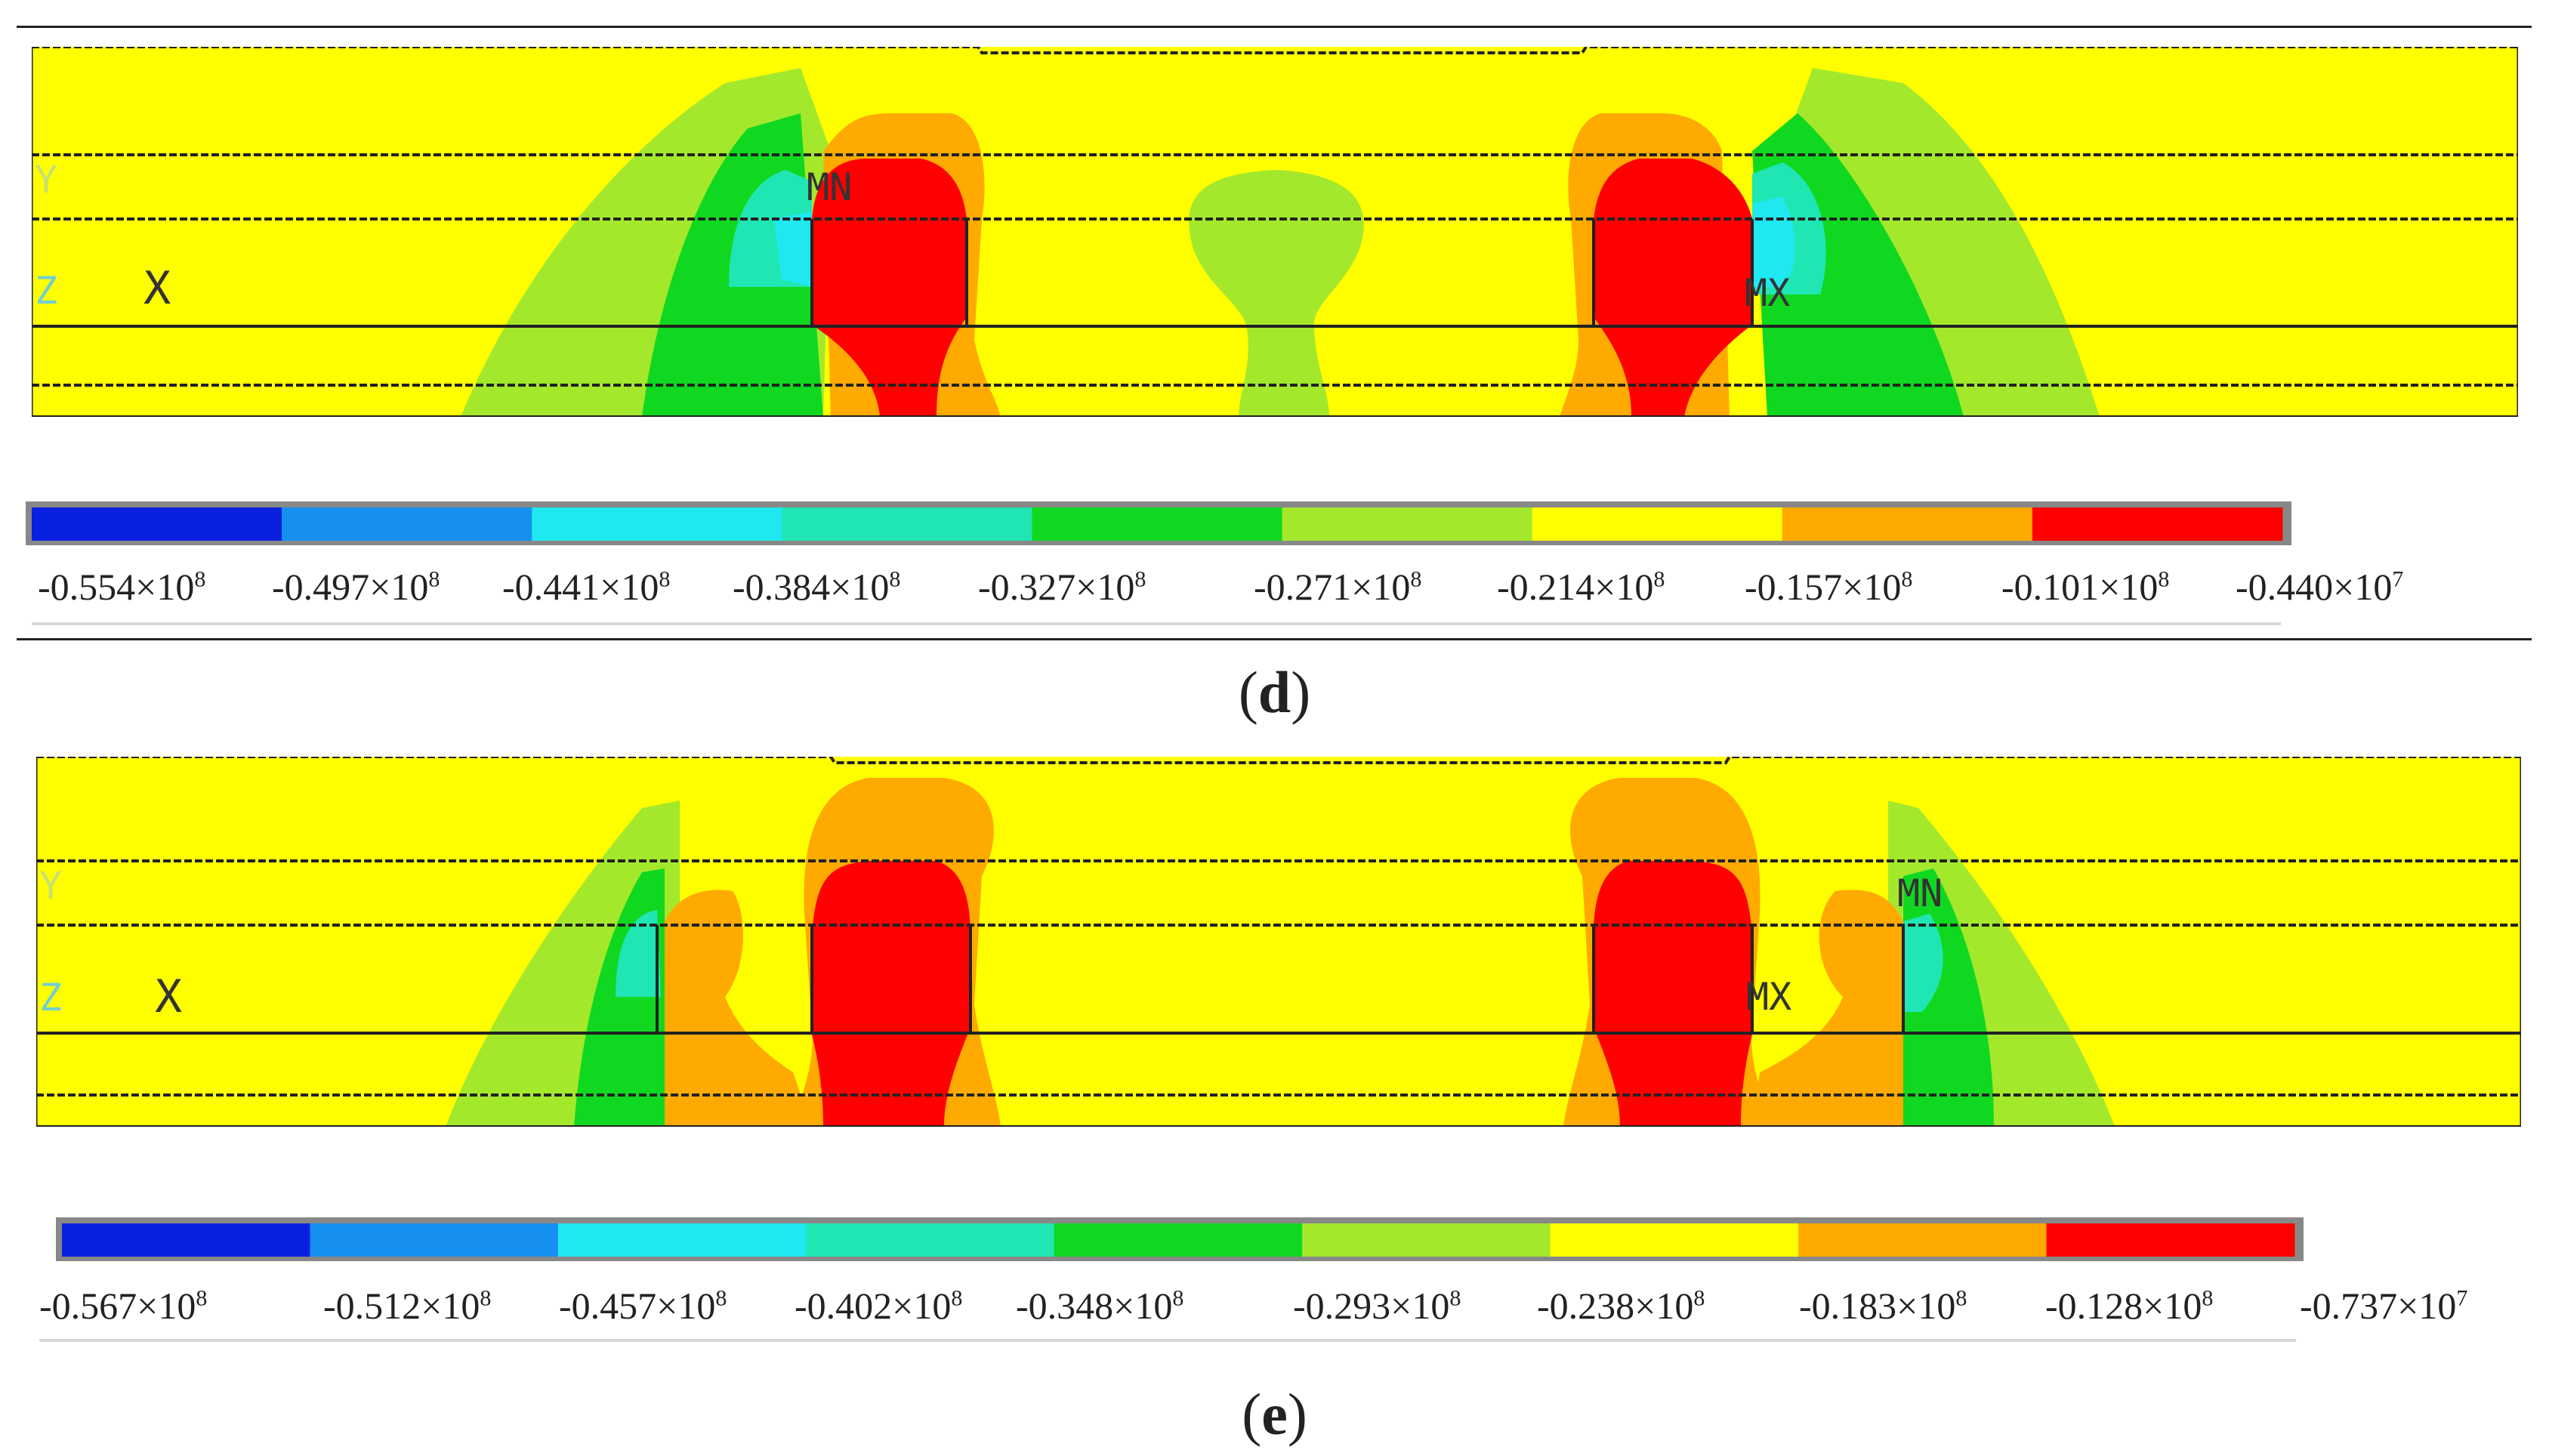 The height and width of the screenshot is (1456, 2549). What do you see at coordinates (1581, 587) in the screenshot?
I see `legend-label-d-6: -0.214×10⁸` at bounding box center [1581, 587].